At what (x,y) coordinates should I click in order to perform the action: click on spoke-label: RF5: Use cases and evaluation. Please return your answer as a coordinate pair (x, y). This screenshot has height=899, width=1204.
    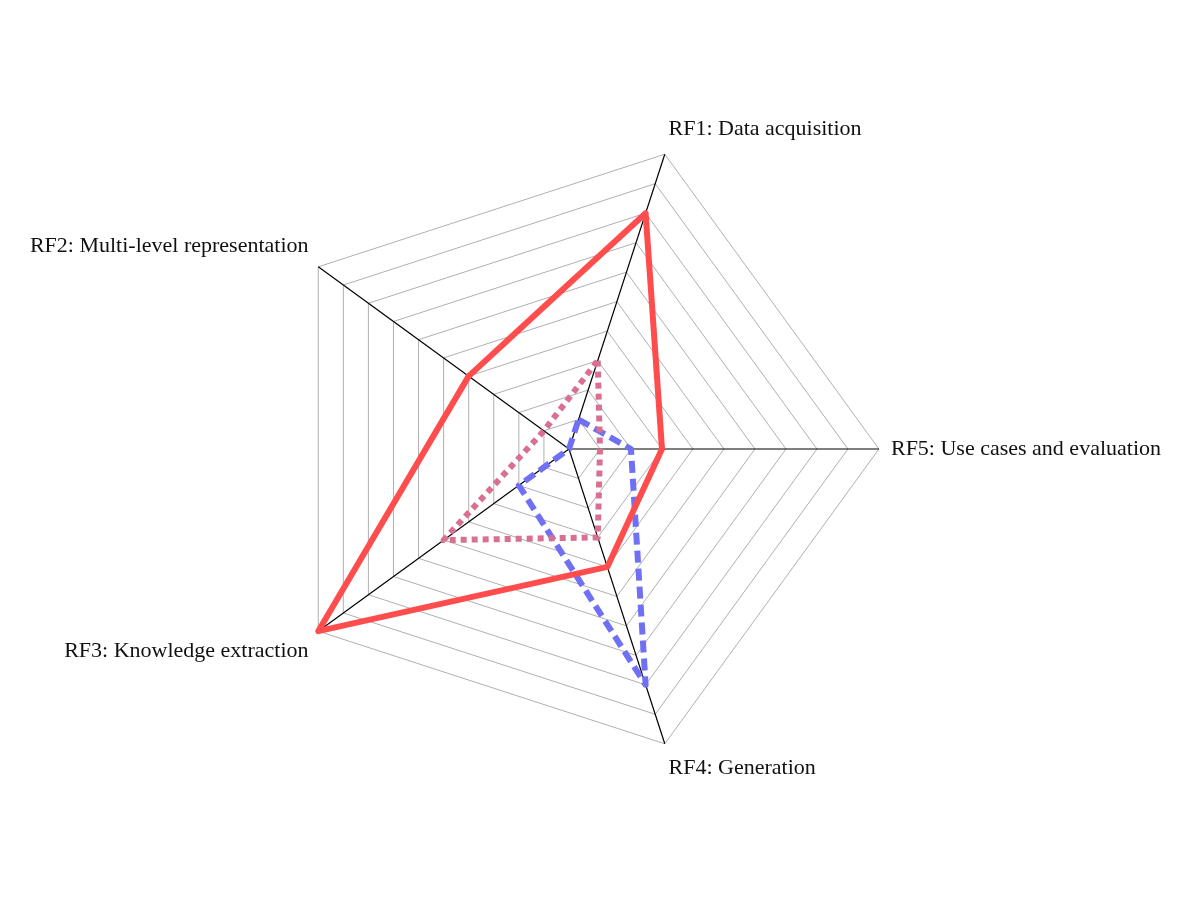
    Looking at the image, I should click on (1026, 447).